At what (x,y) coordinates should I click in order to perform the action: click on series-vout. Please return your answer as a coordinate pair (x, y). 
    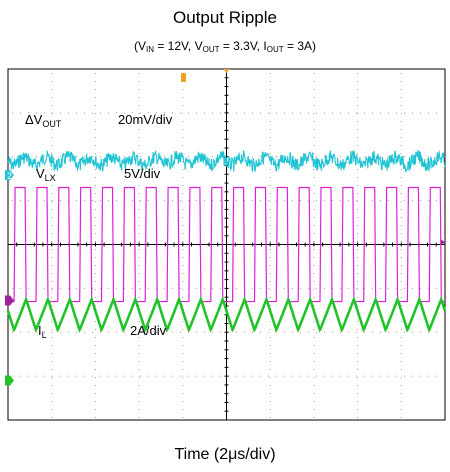
    Looking at the image, I should click on (226, 162).